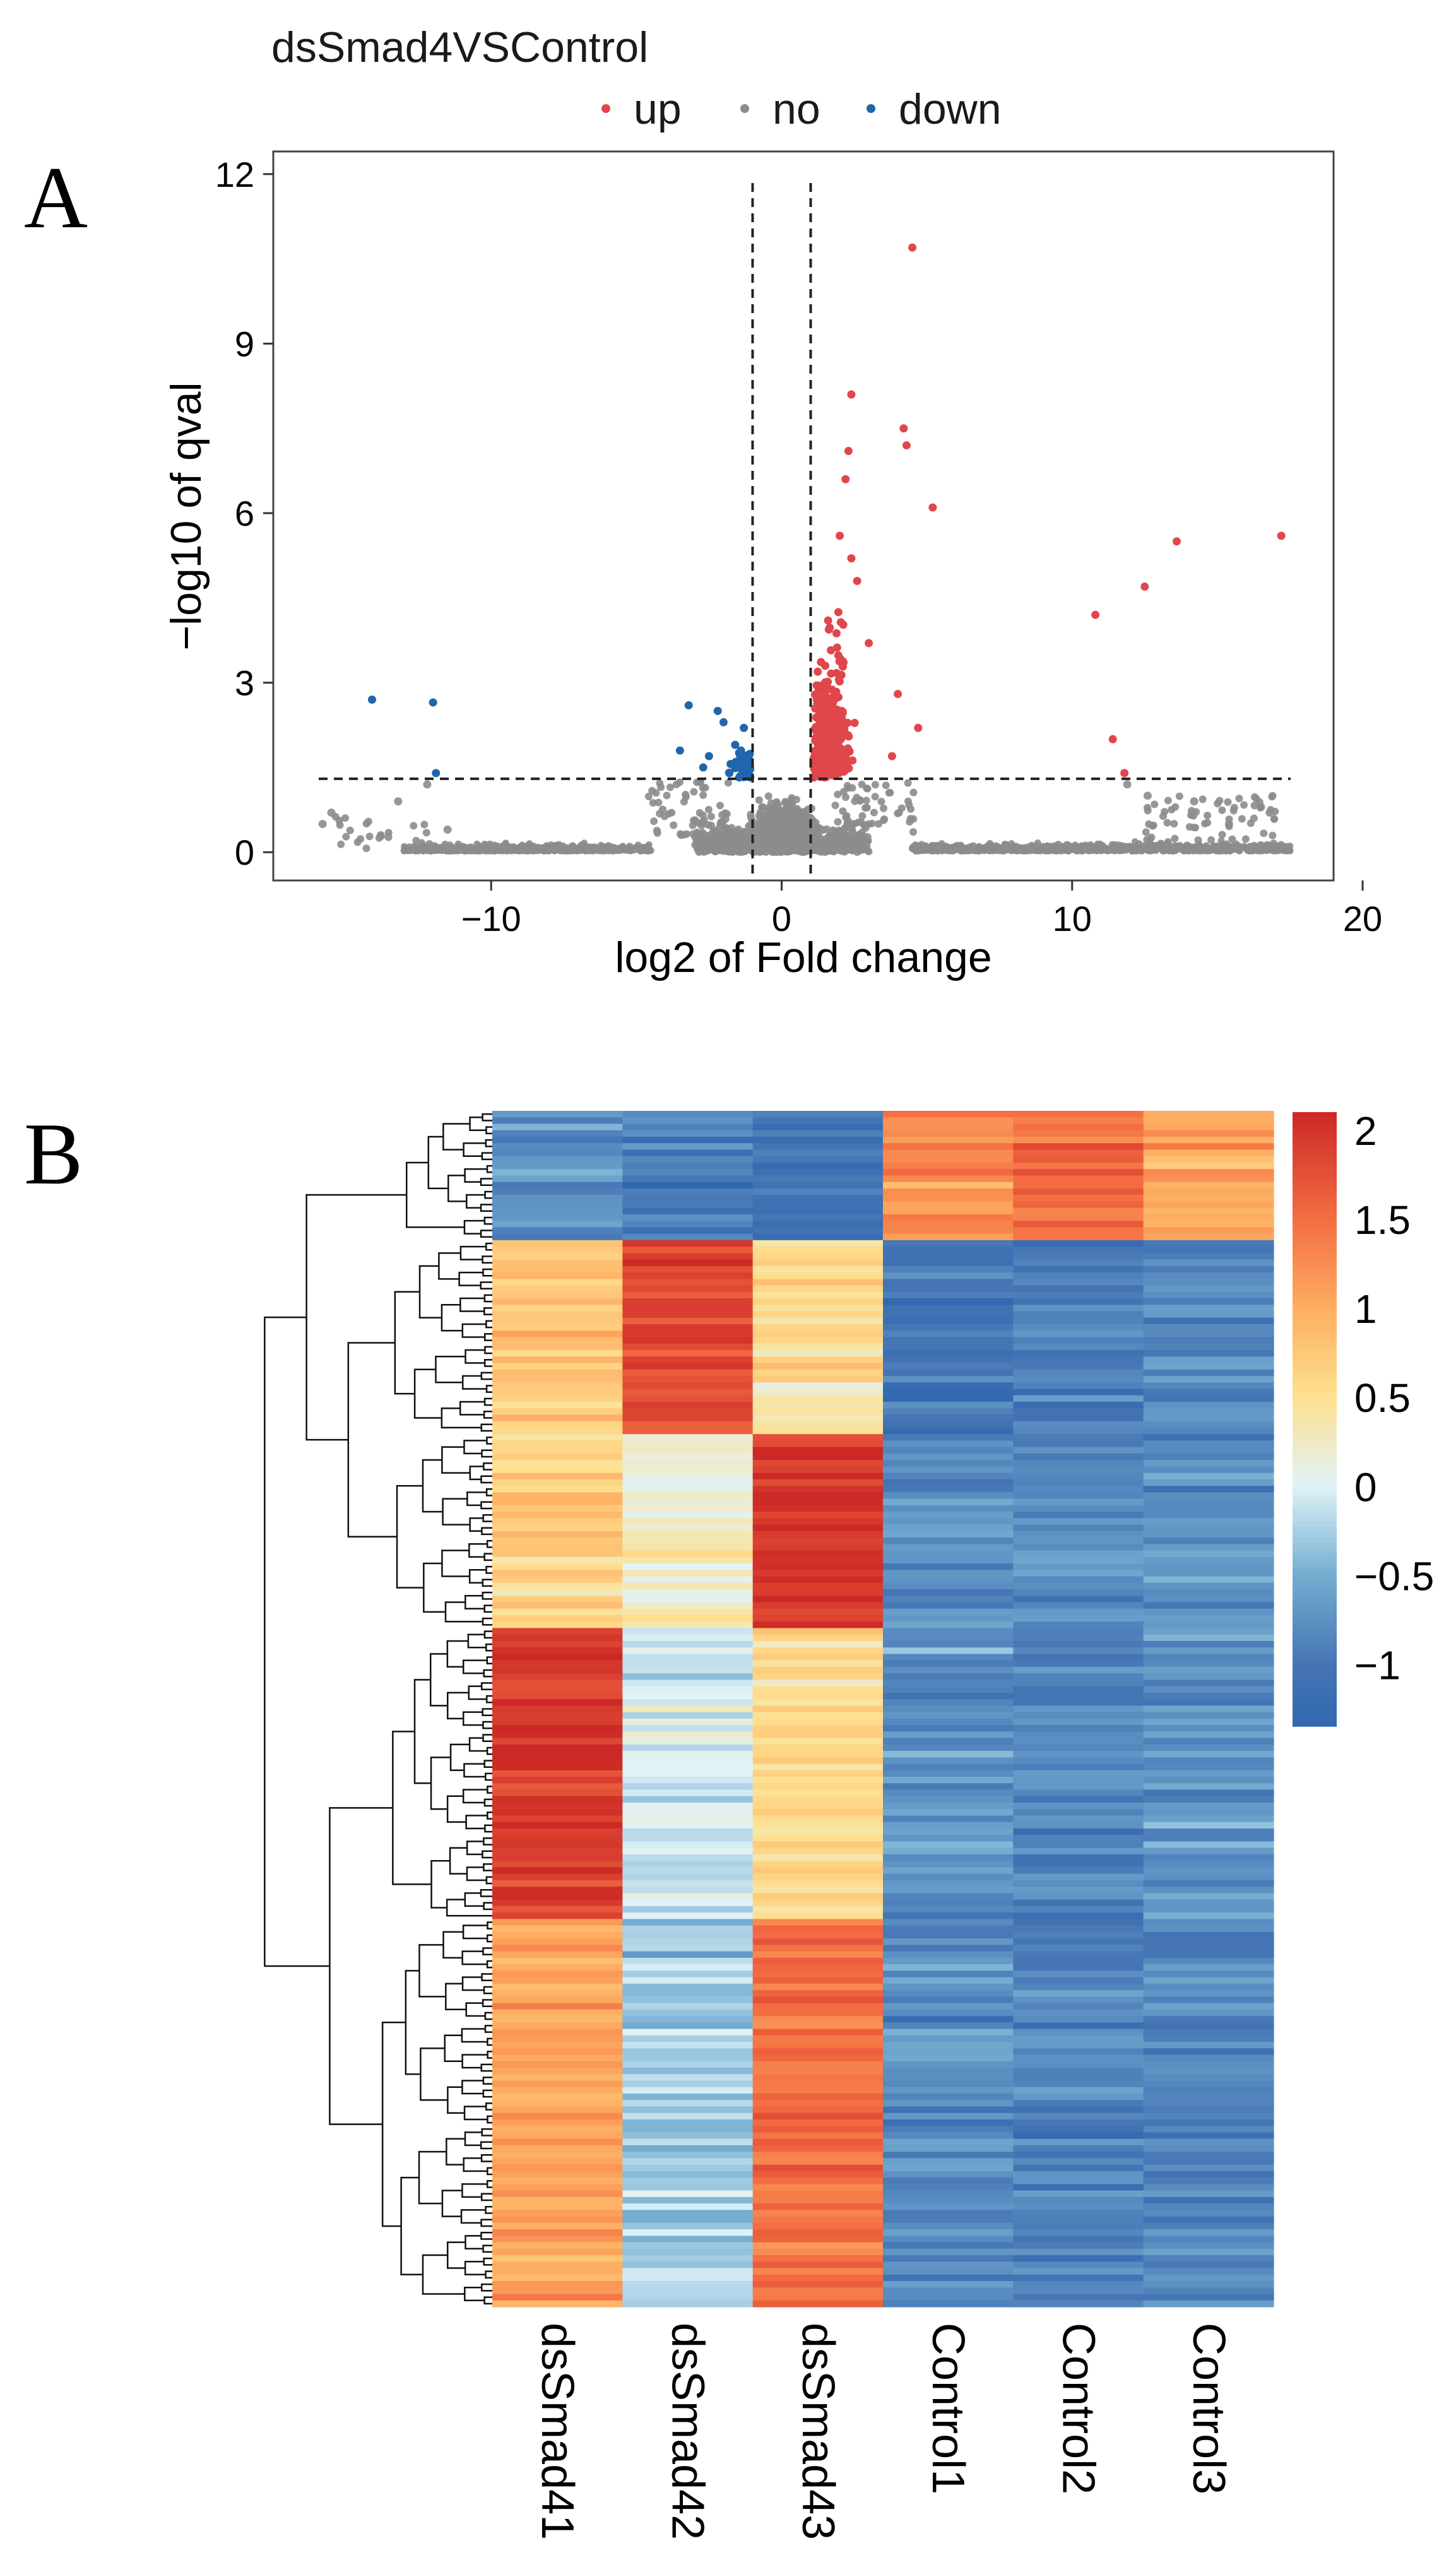 The width and height of the screenshot is (1456, 2560). What do you see at coordinates (234, 174) in the screenshot?
I see `y-tick-label: 12` at bounding box center [234, 174].